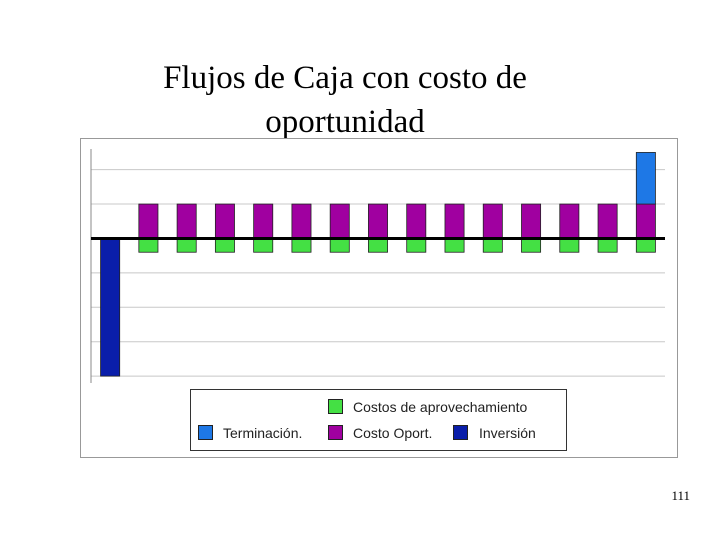 This screenshot has height=540, width=720. I want to click on bar-inversión-0, so click(110, 307).